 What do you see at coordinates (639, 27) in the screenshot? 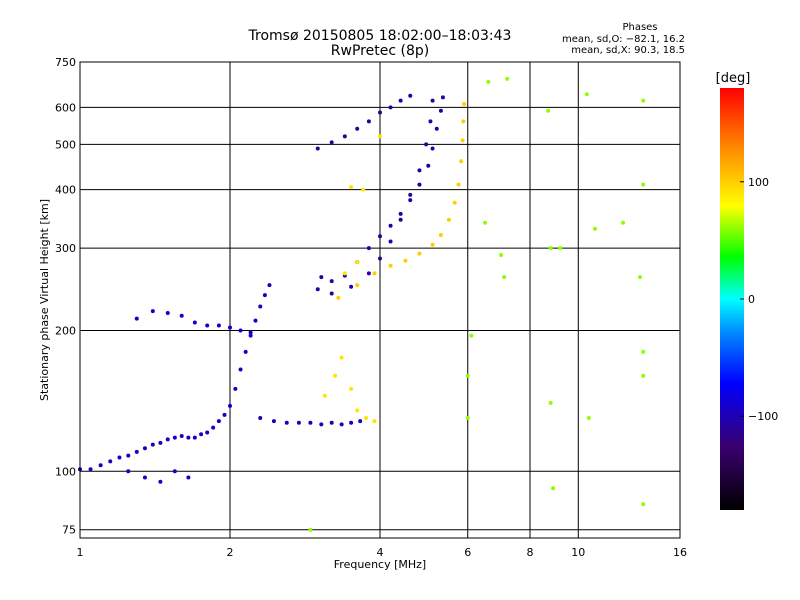
I see `stats-heading: Phases` at bounding box center [639, 27].